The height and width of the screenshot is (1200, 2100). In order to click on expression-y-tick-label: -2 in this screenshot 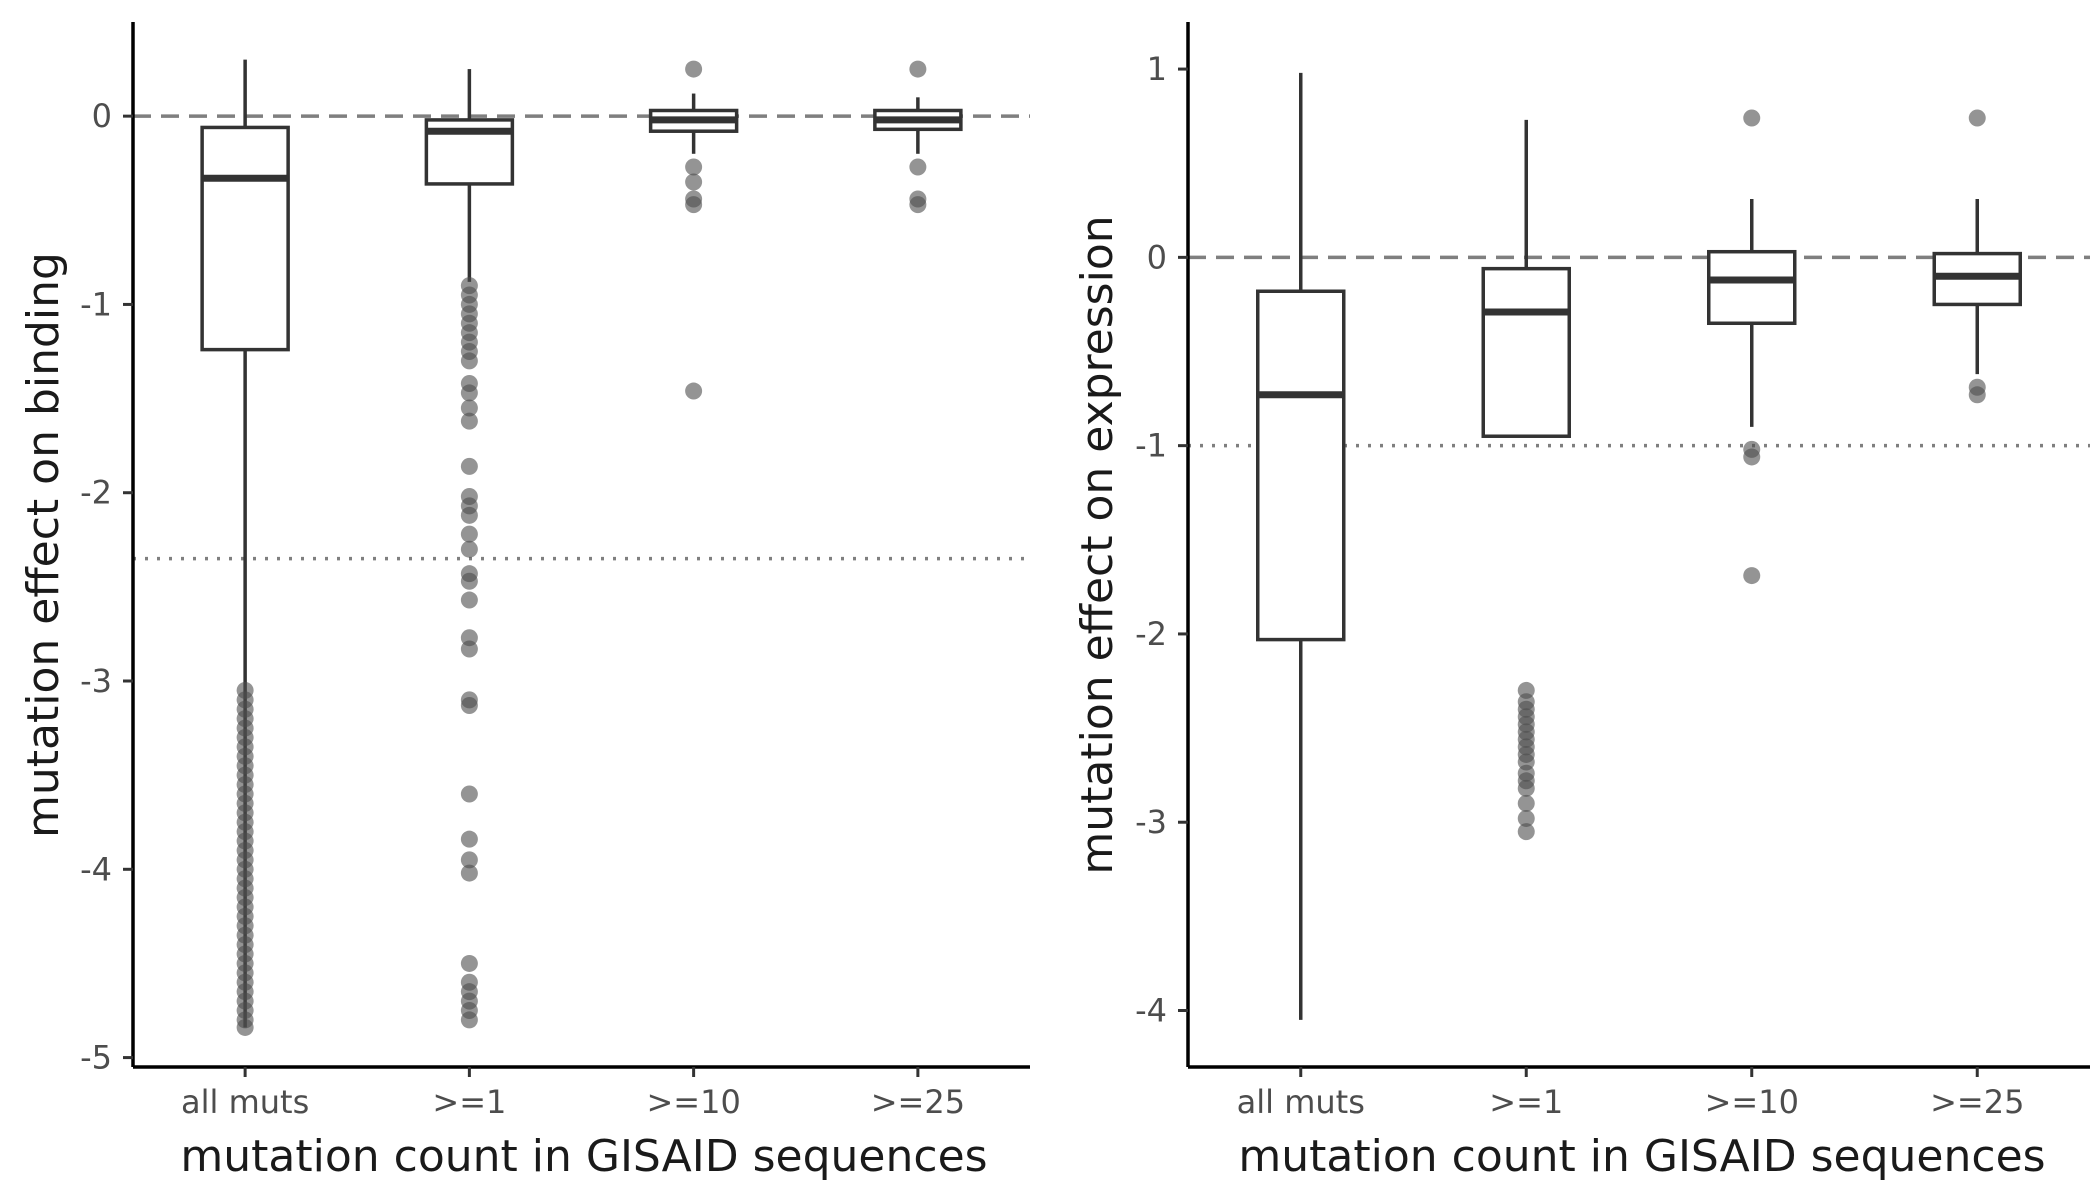, I will do `click(1151, 634)`.